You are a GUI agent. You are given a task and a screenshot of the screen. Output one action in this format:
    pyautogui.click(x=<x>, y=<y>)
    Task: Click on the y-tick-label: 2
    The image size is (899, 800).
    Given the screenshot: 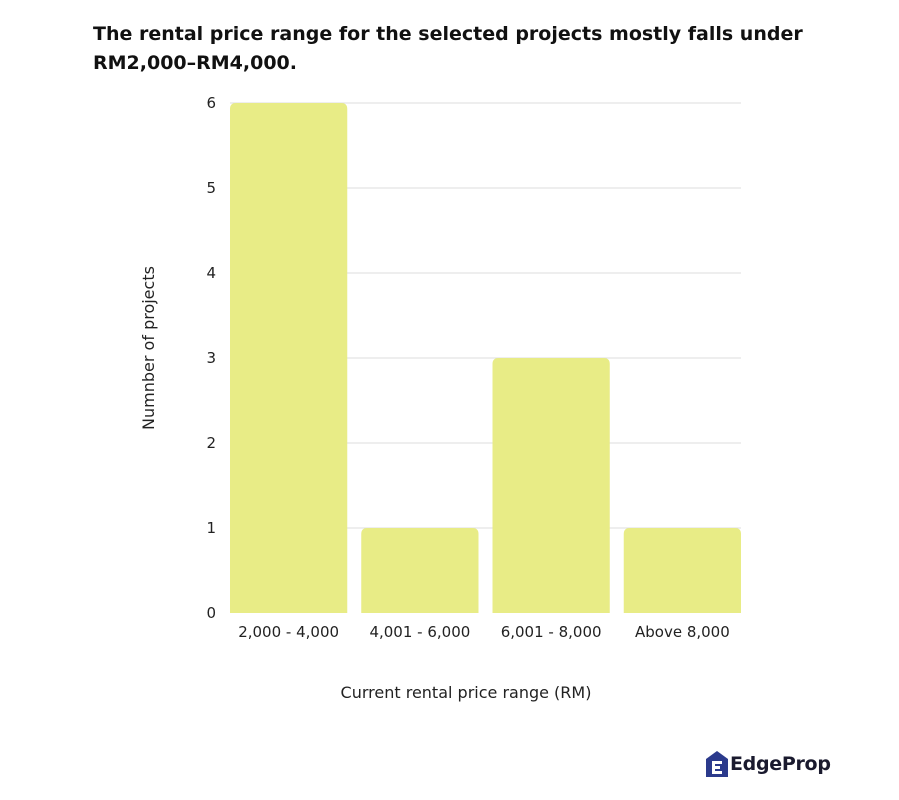 What is the action you would take?
    pyautogui.click(x=211, y=443)
    